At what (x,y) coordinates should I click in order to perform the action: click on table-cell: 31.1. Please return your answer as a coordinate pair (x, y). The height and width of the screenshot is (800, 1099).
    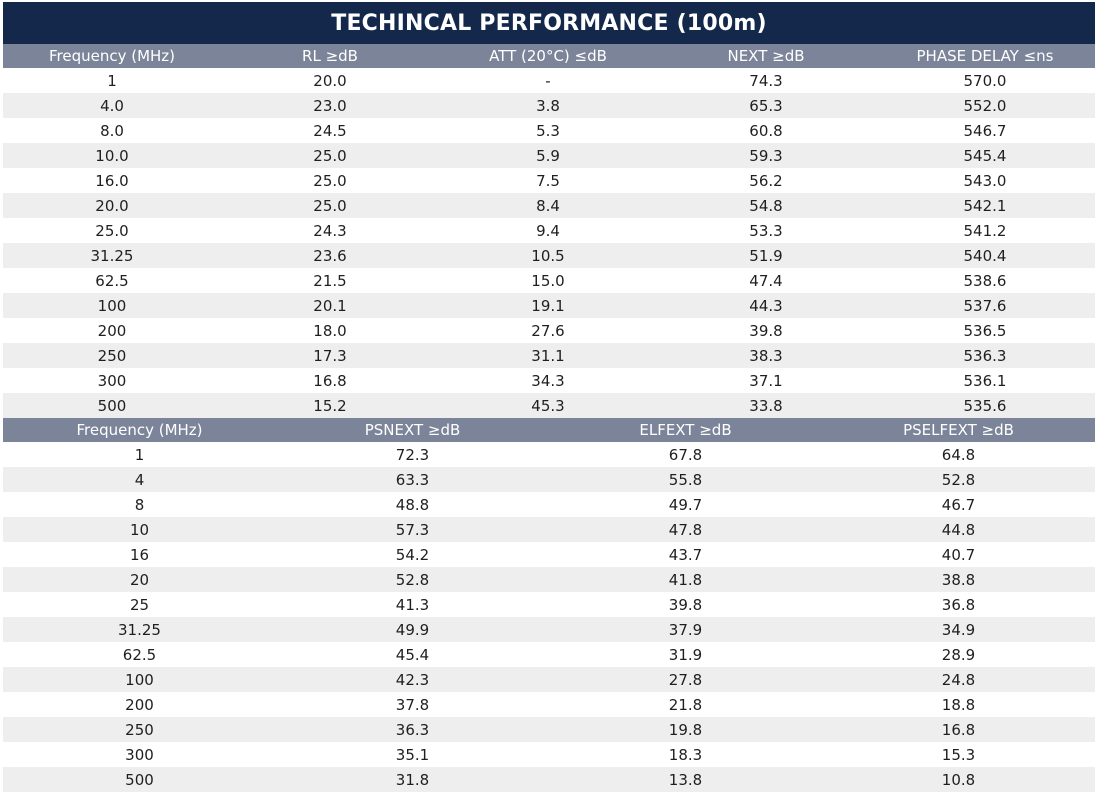
    Looking at the image, I should click on (548, 355).